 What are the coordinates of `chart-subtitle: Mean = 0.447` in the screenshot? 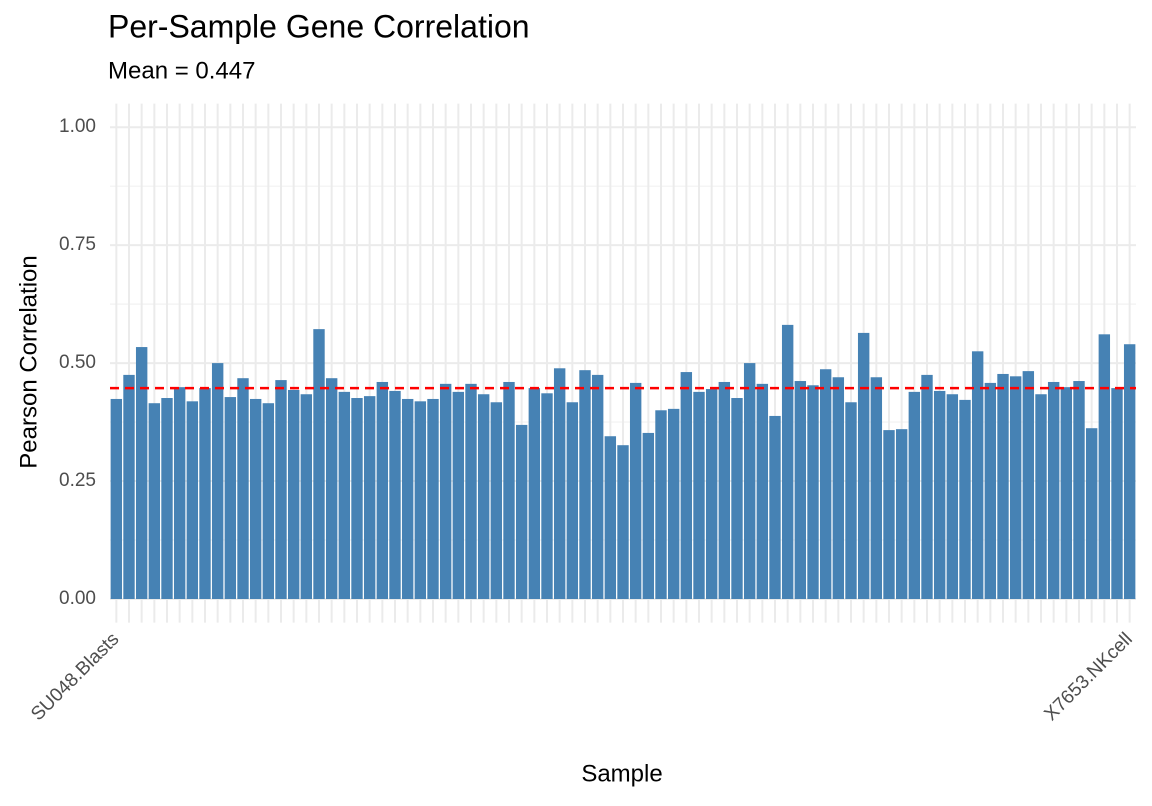 It's located at (181, 70).